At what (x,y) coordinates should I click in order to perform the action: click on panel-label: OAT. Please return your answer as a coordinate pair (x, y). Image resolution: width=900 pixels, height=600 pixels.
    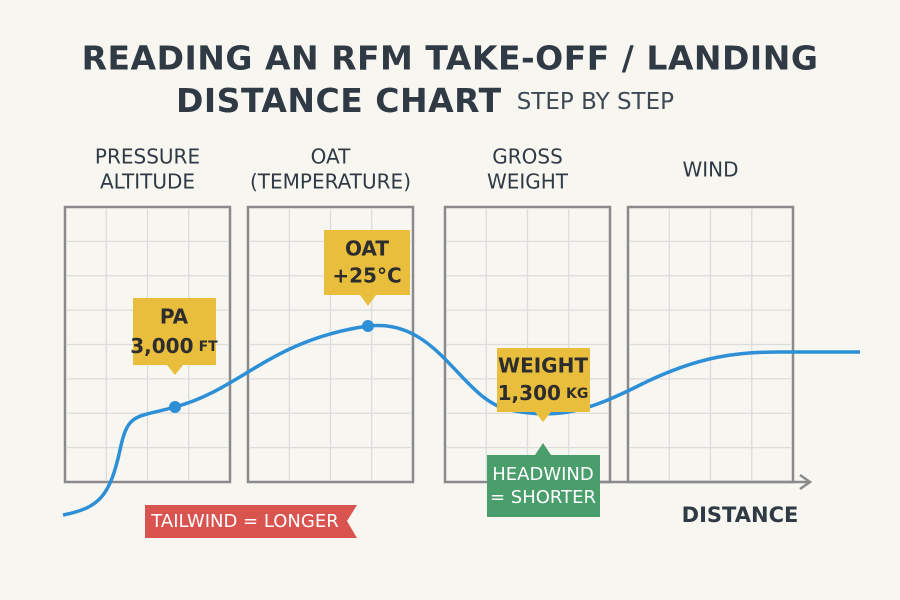
    Looking at the image, I should click on (331, 157).